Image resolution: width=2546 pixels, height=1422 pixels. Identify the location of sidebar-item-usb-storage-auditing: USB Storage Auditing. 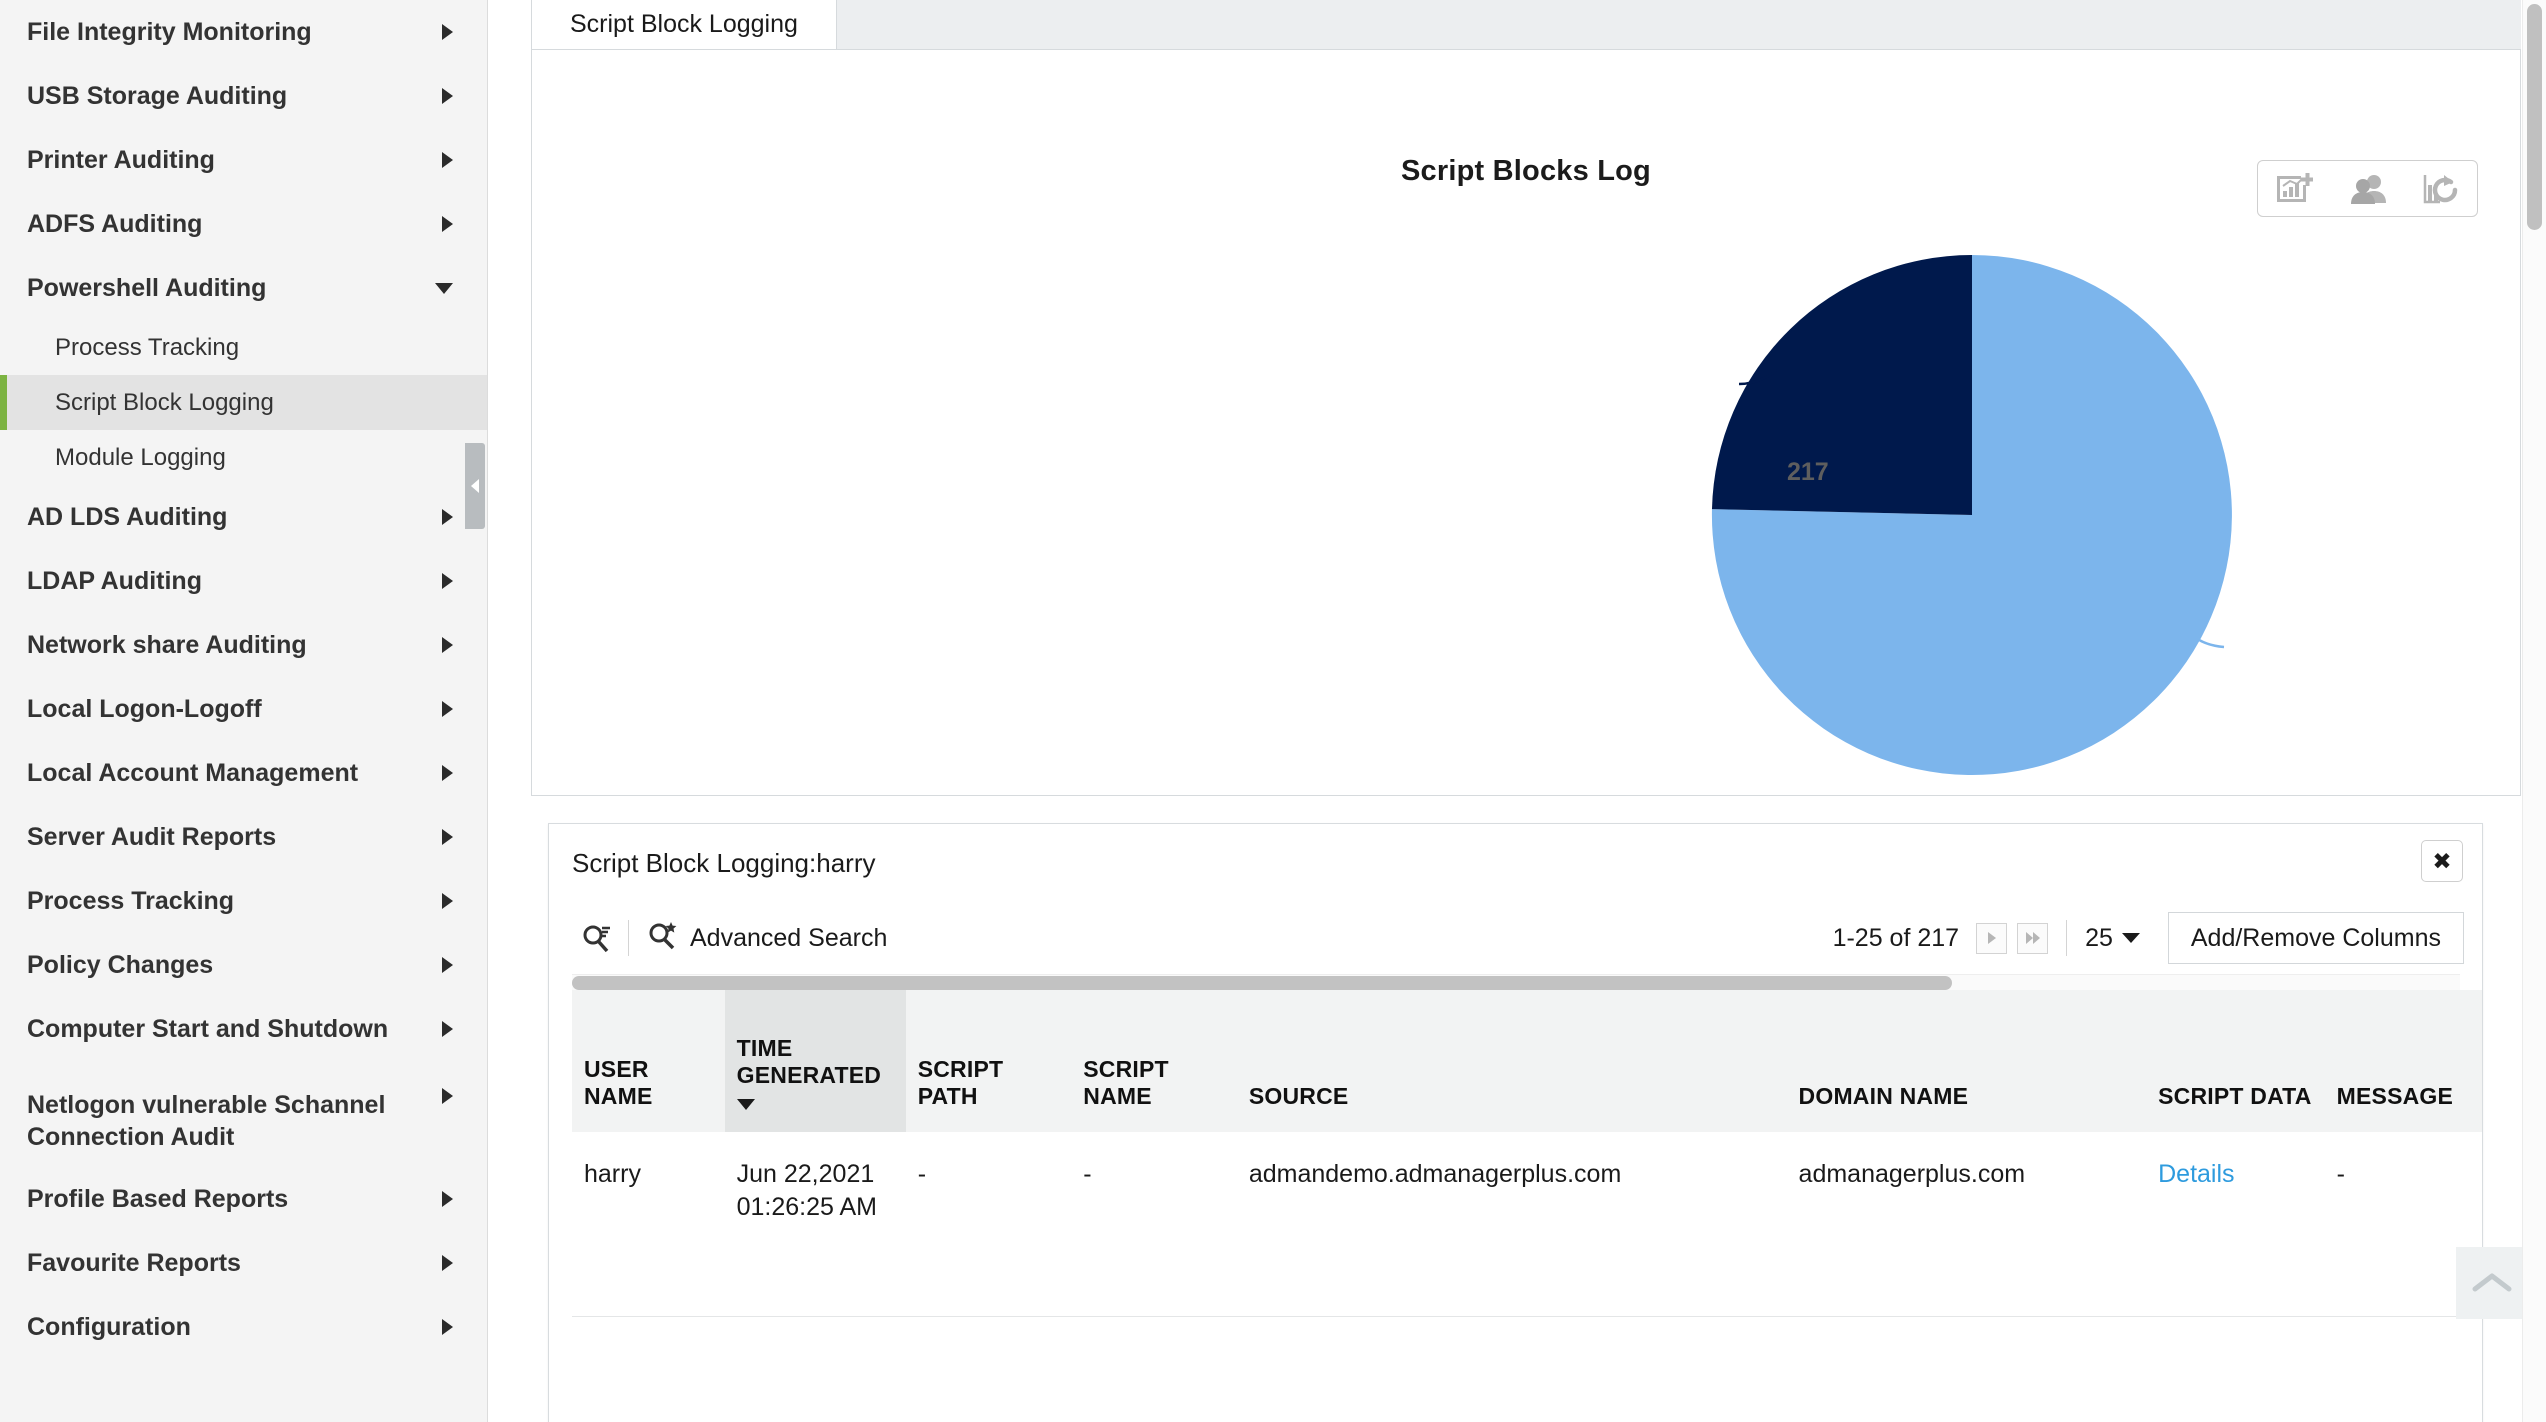
(243, 96).